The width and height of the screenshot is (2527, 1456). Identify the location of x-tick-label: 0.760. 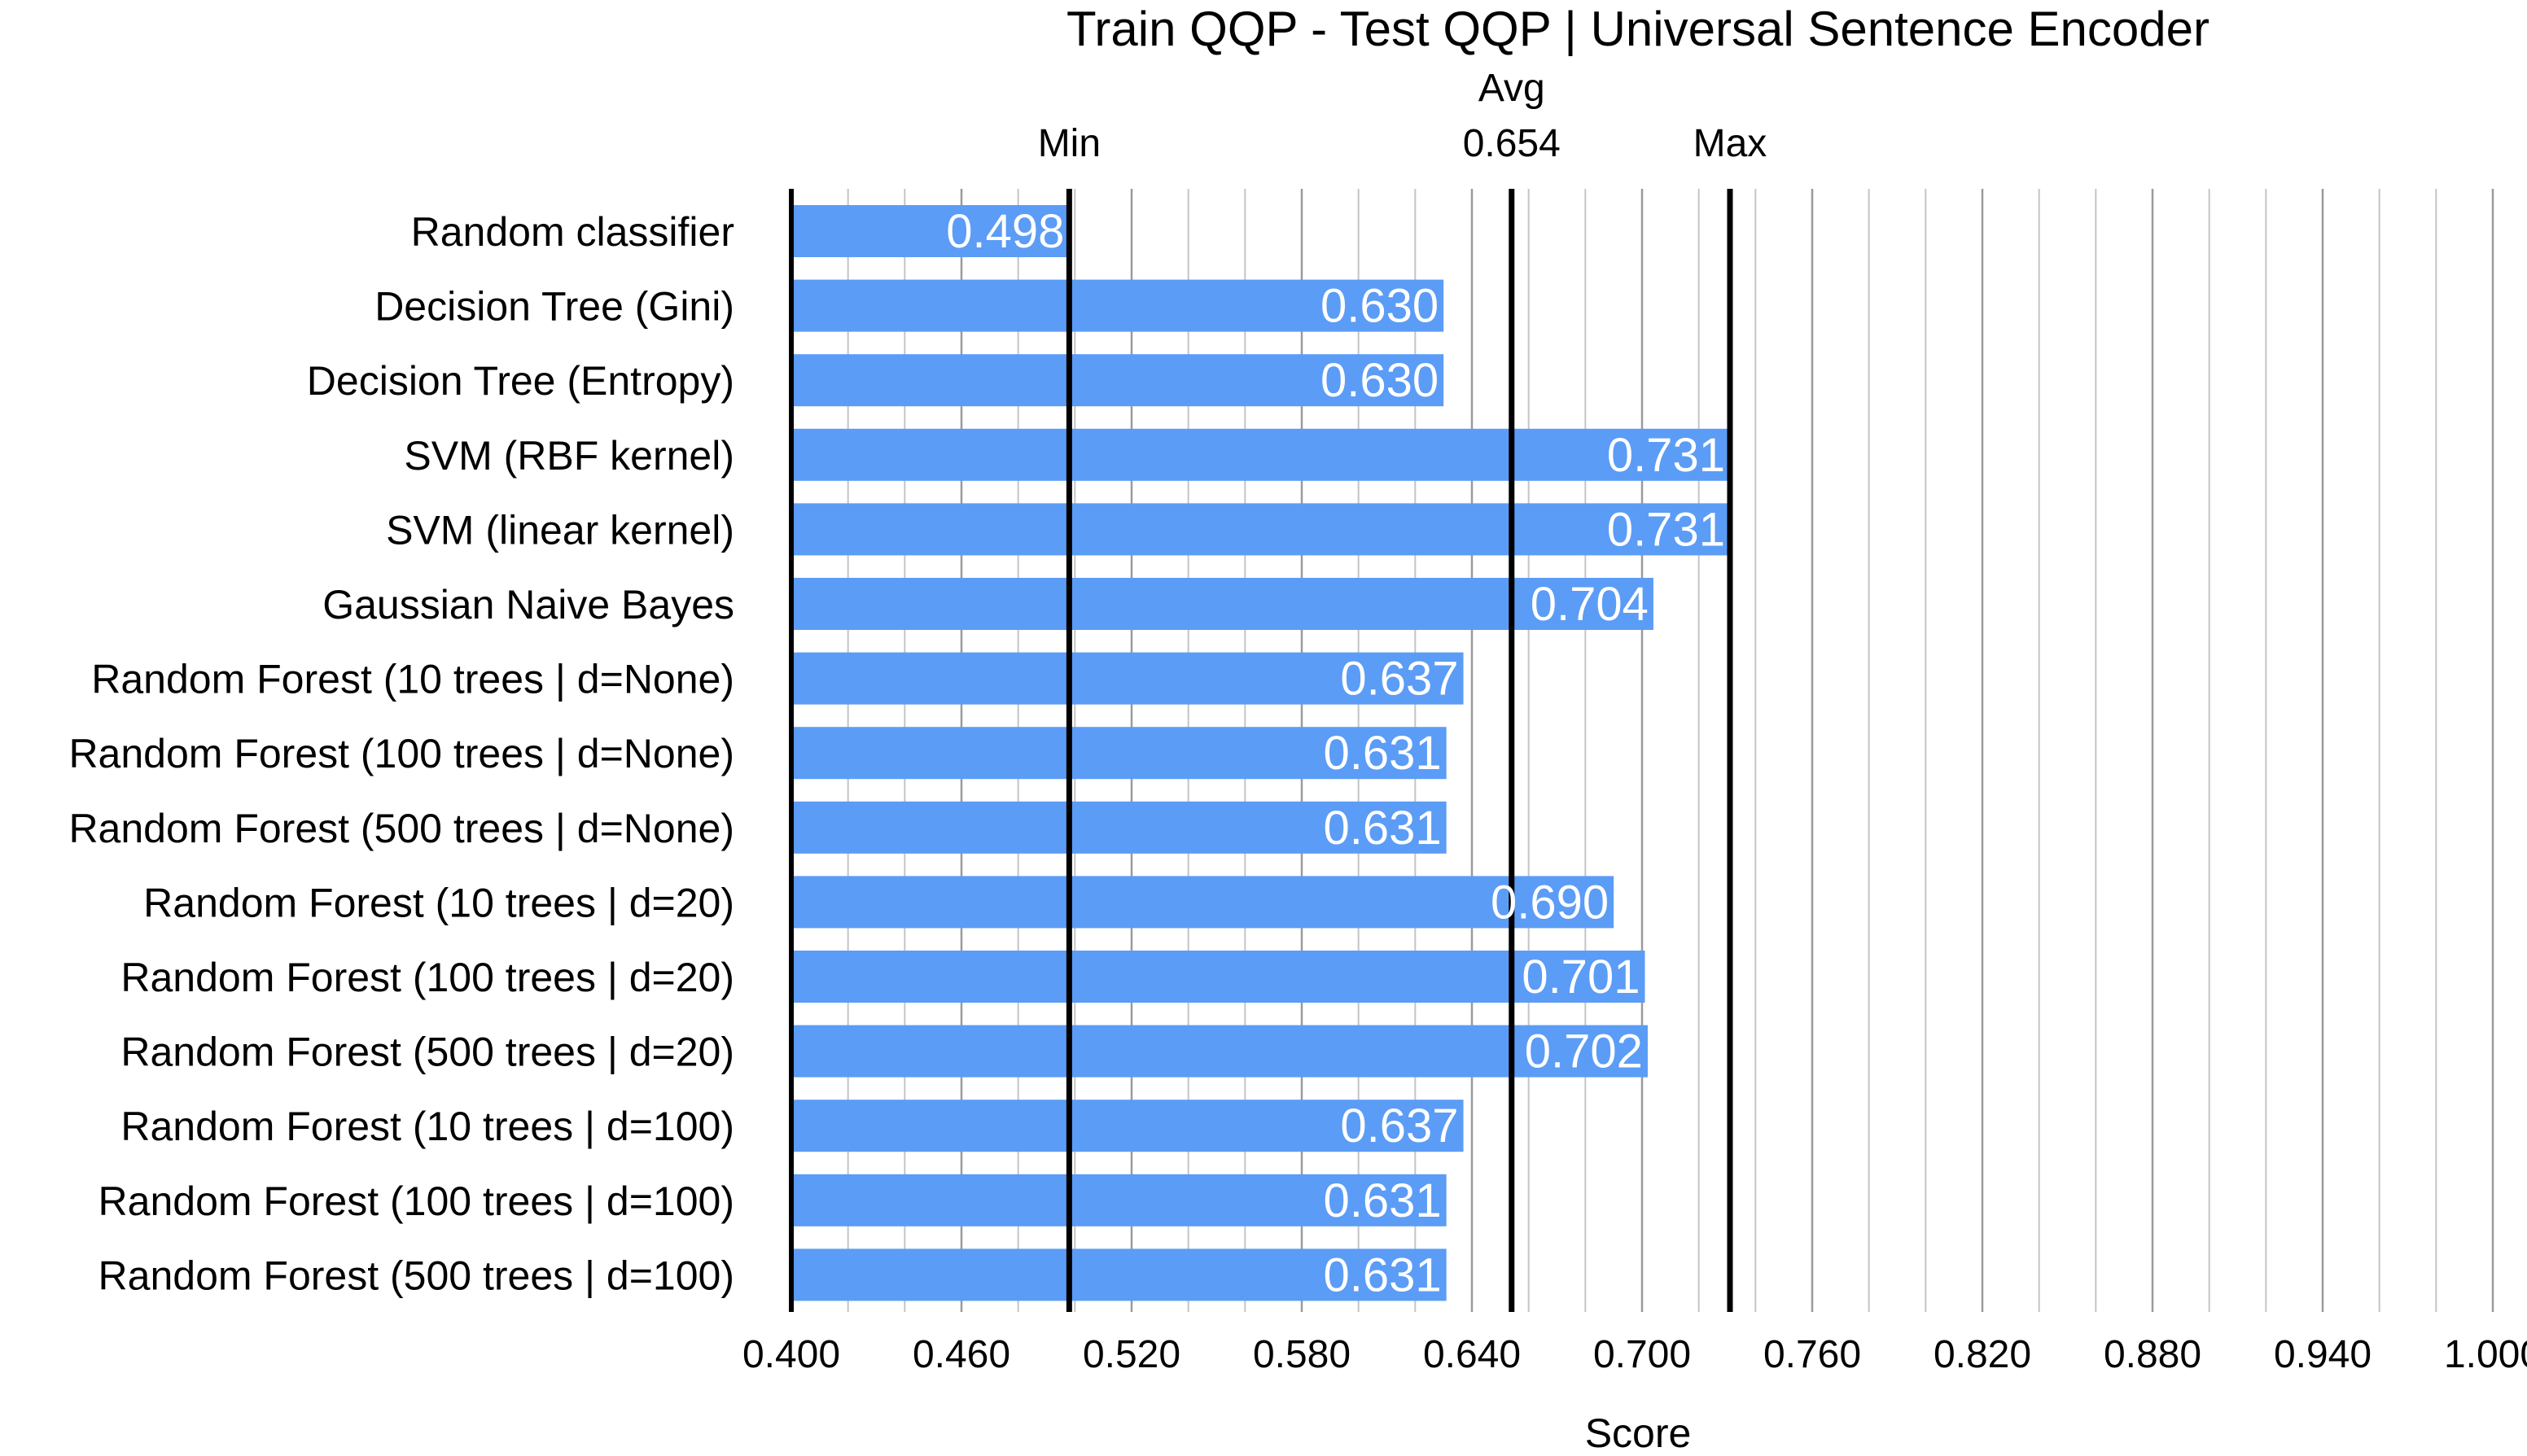
(1812, 1354).